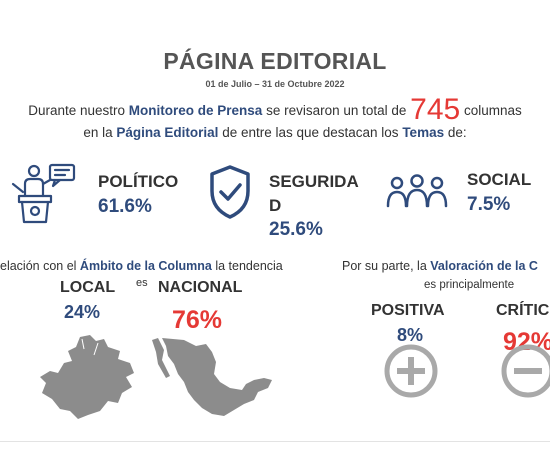 The image size is (550, 450). I want to click on page-title: PÁGINA EDITORIAL, so click(275, 61).